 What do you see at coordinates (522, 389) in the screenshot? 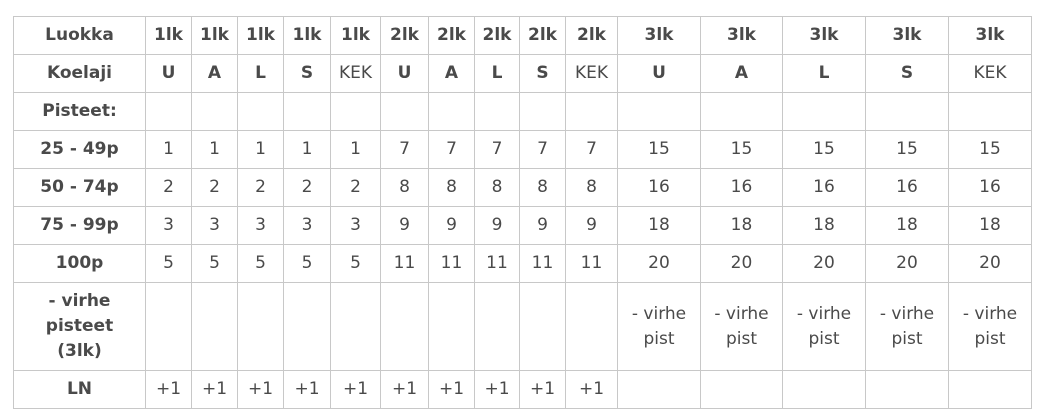
I see `table-row: LN +1 +1 +1 +1 +1 +1 +1 +1 +1 +1` at bounding box center [522, 389].